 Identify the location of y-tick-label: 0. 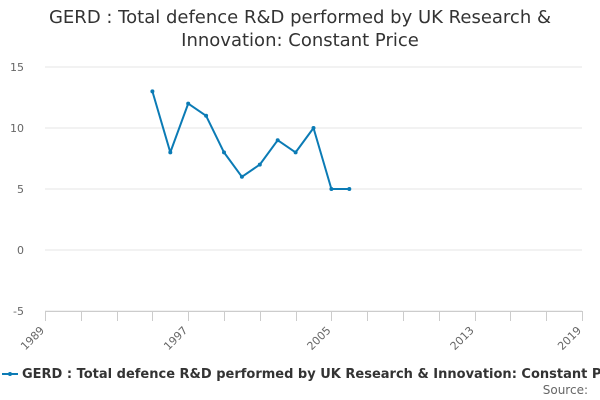
(20, 250).